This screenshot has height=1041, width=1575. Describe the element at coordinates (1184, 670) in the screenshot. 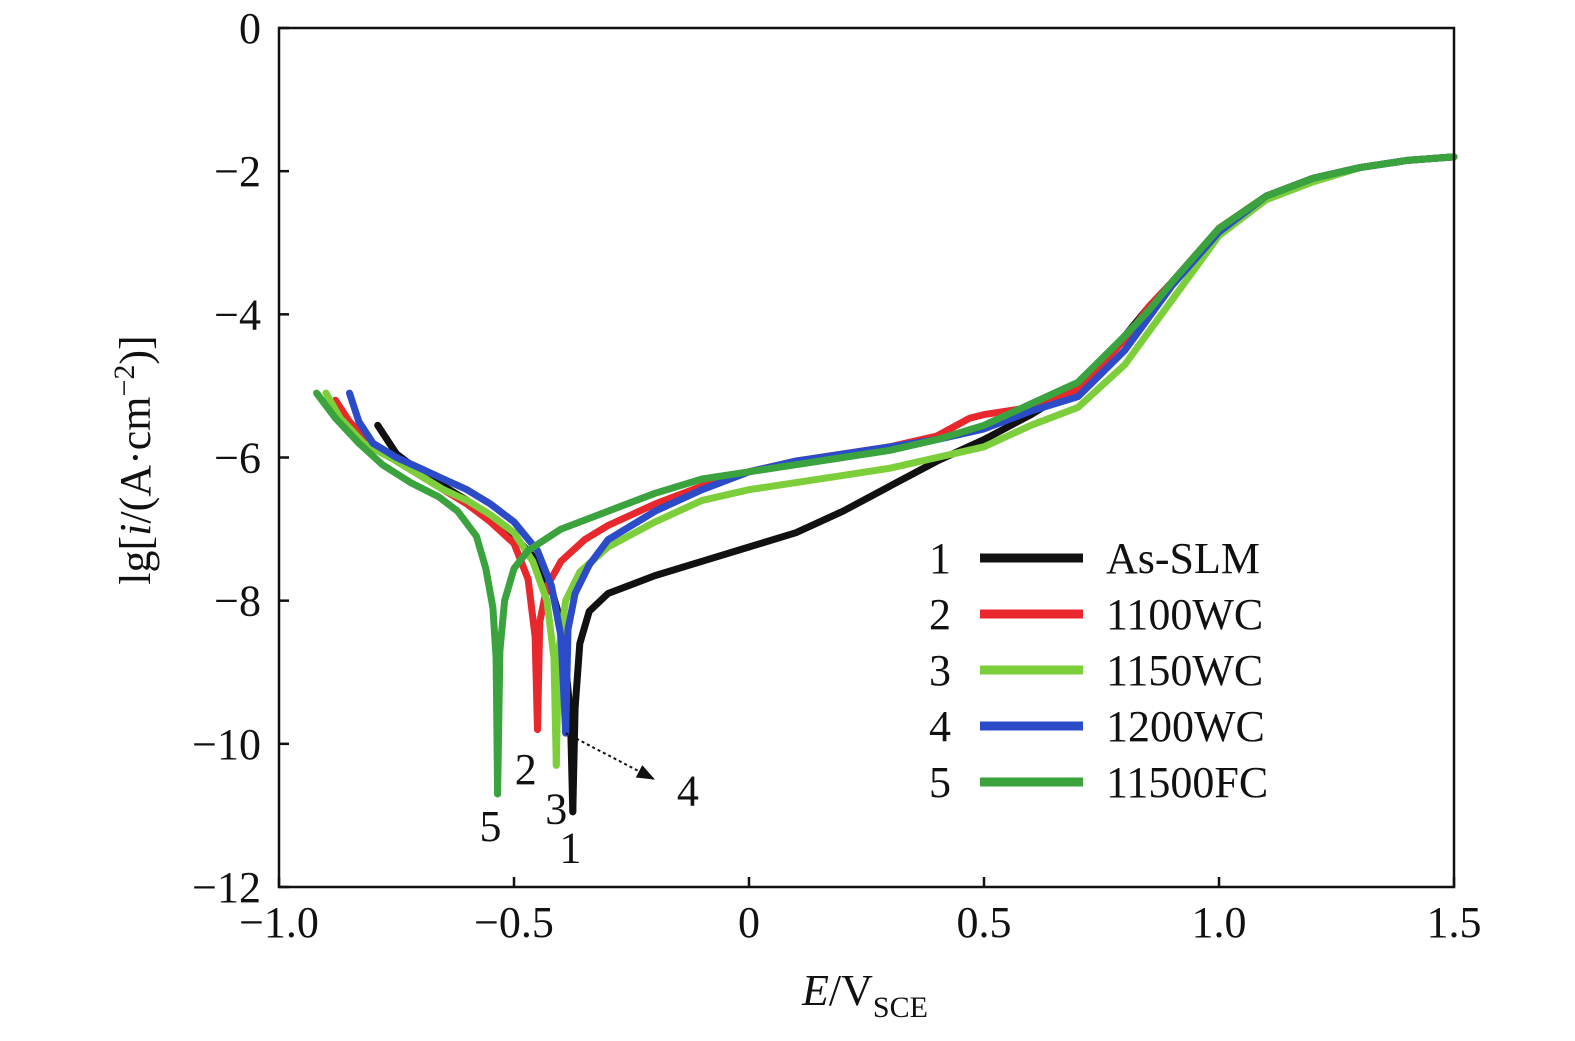

I see `legend-label: 1150WC` at that location.